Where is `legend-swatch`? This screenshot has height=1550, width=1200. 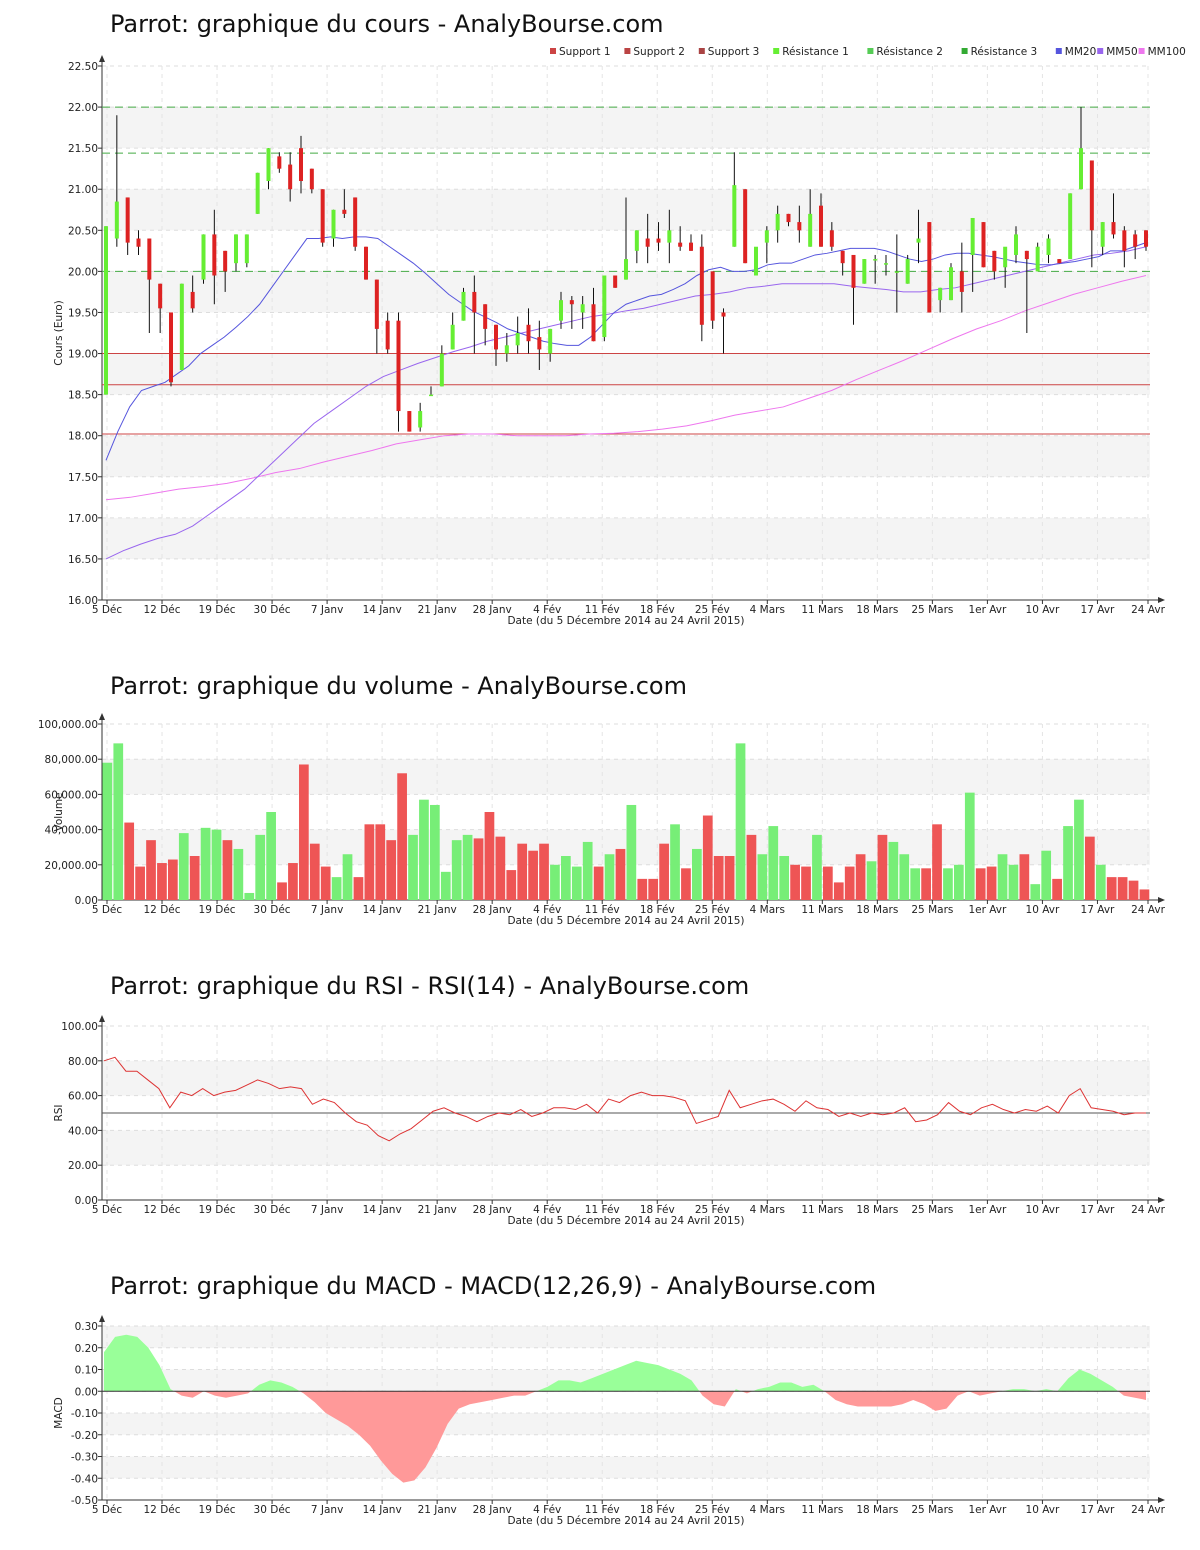
legend-swatch is located at coordinates (553, 51).